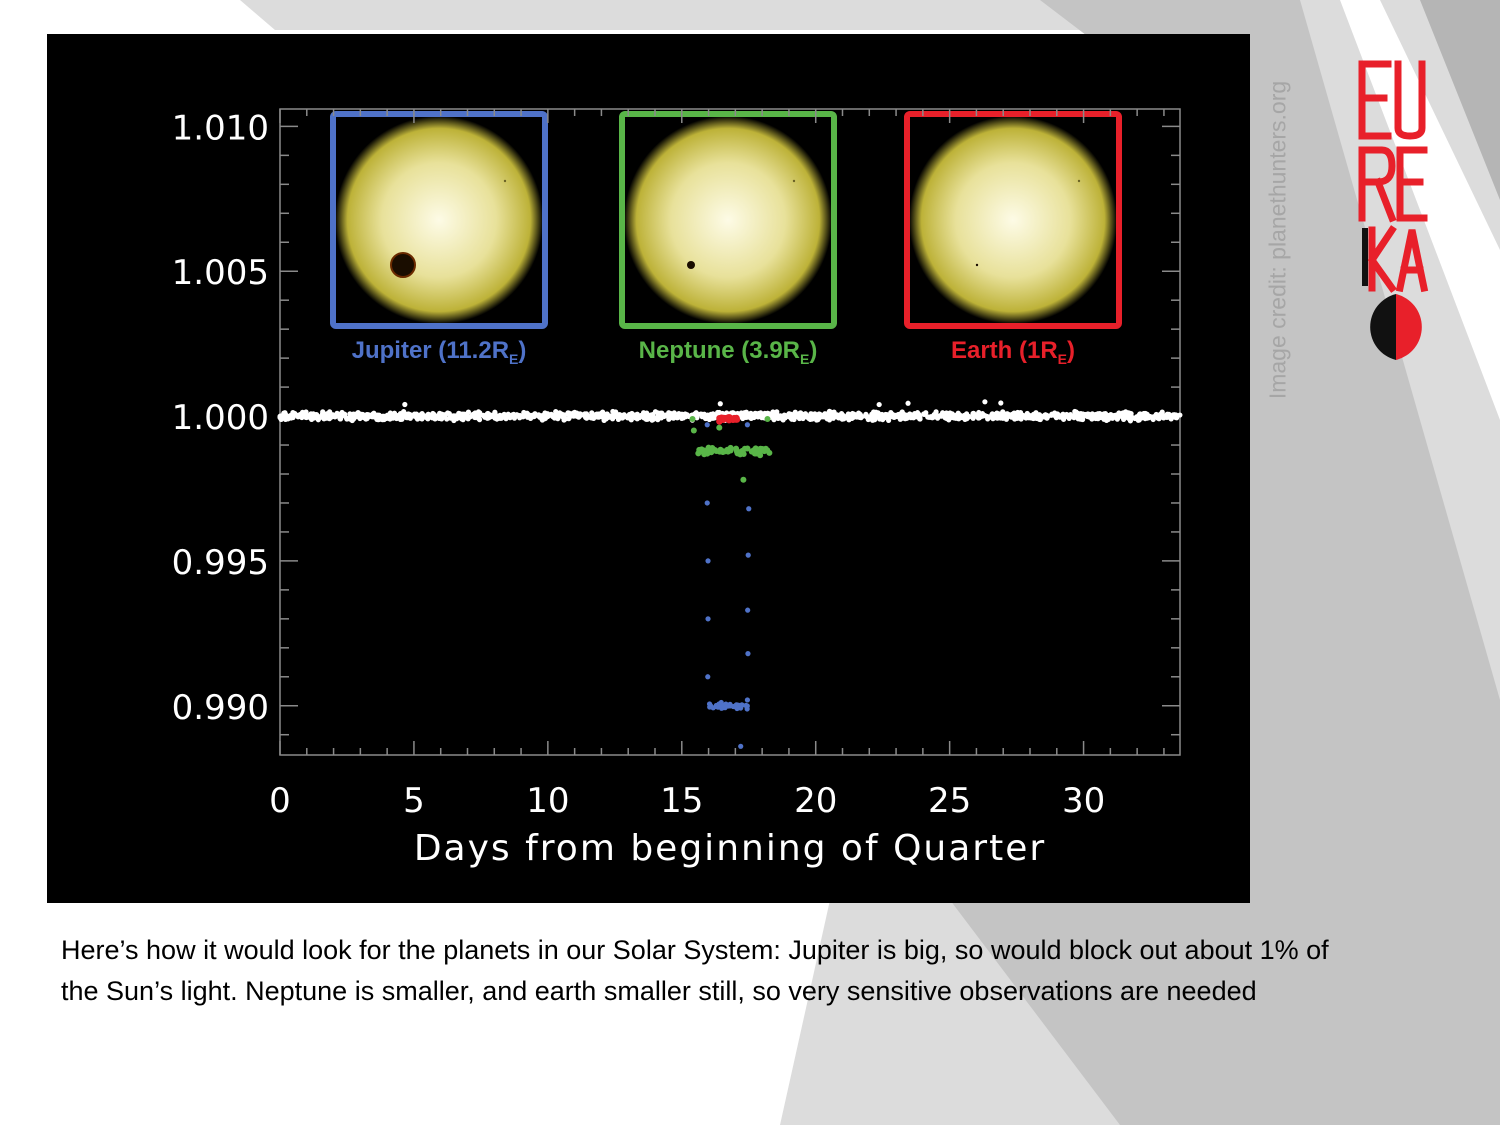 The height and width of the screenshot is (1125, 1500). I want to click on sun-disc, so click(439, 220).